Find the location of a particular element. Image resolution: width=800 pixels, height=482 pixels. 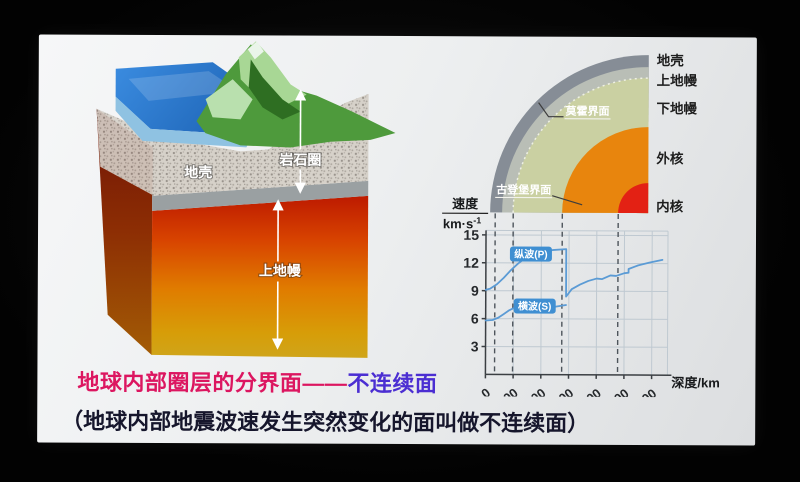

y-tick-label: 12 is located at coordinates (471, 263).